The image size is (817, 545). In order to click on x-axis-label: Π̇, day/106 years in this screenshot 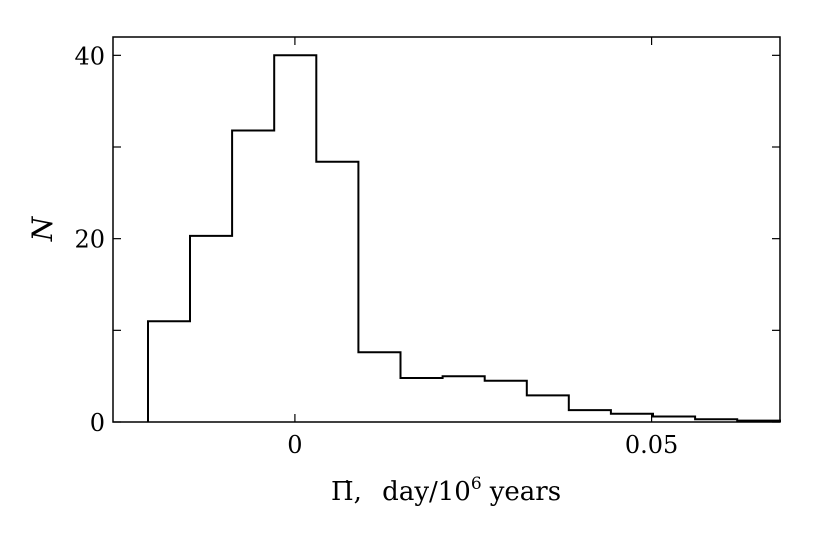, I will do `click(446, 490)`.